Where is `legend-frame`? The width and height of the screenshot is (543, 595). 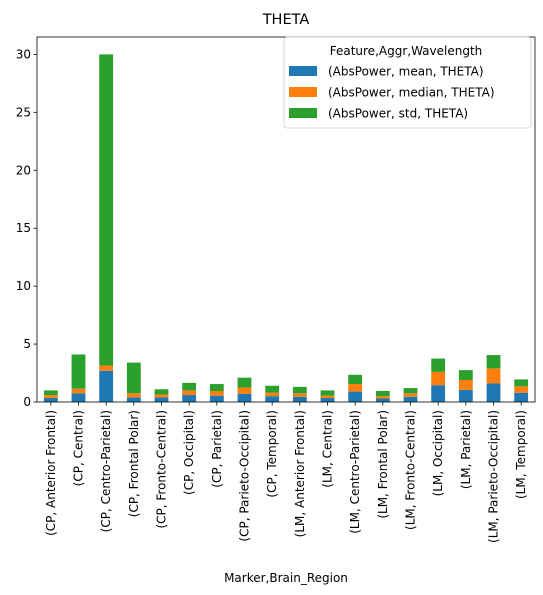
legend-frame is located at coordinates (407, 82).